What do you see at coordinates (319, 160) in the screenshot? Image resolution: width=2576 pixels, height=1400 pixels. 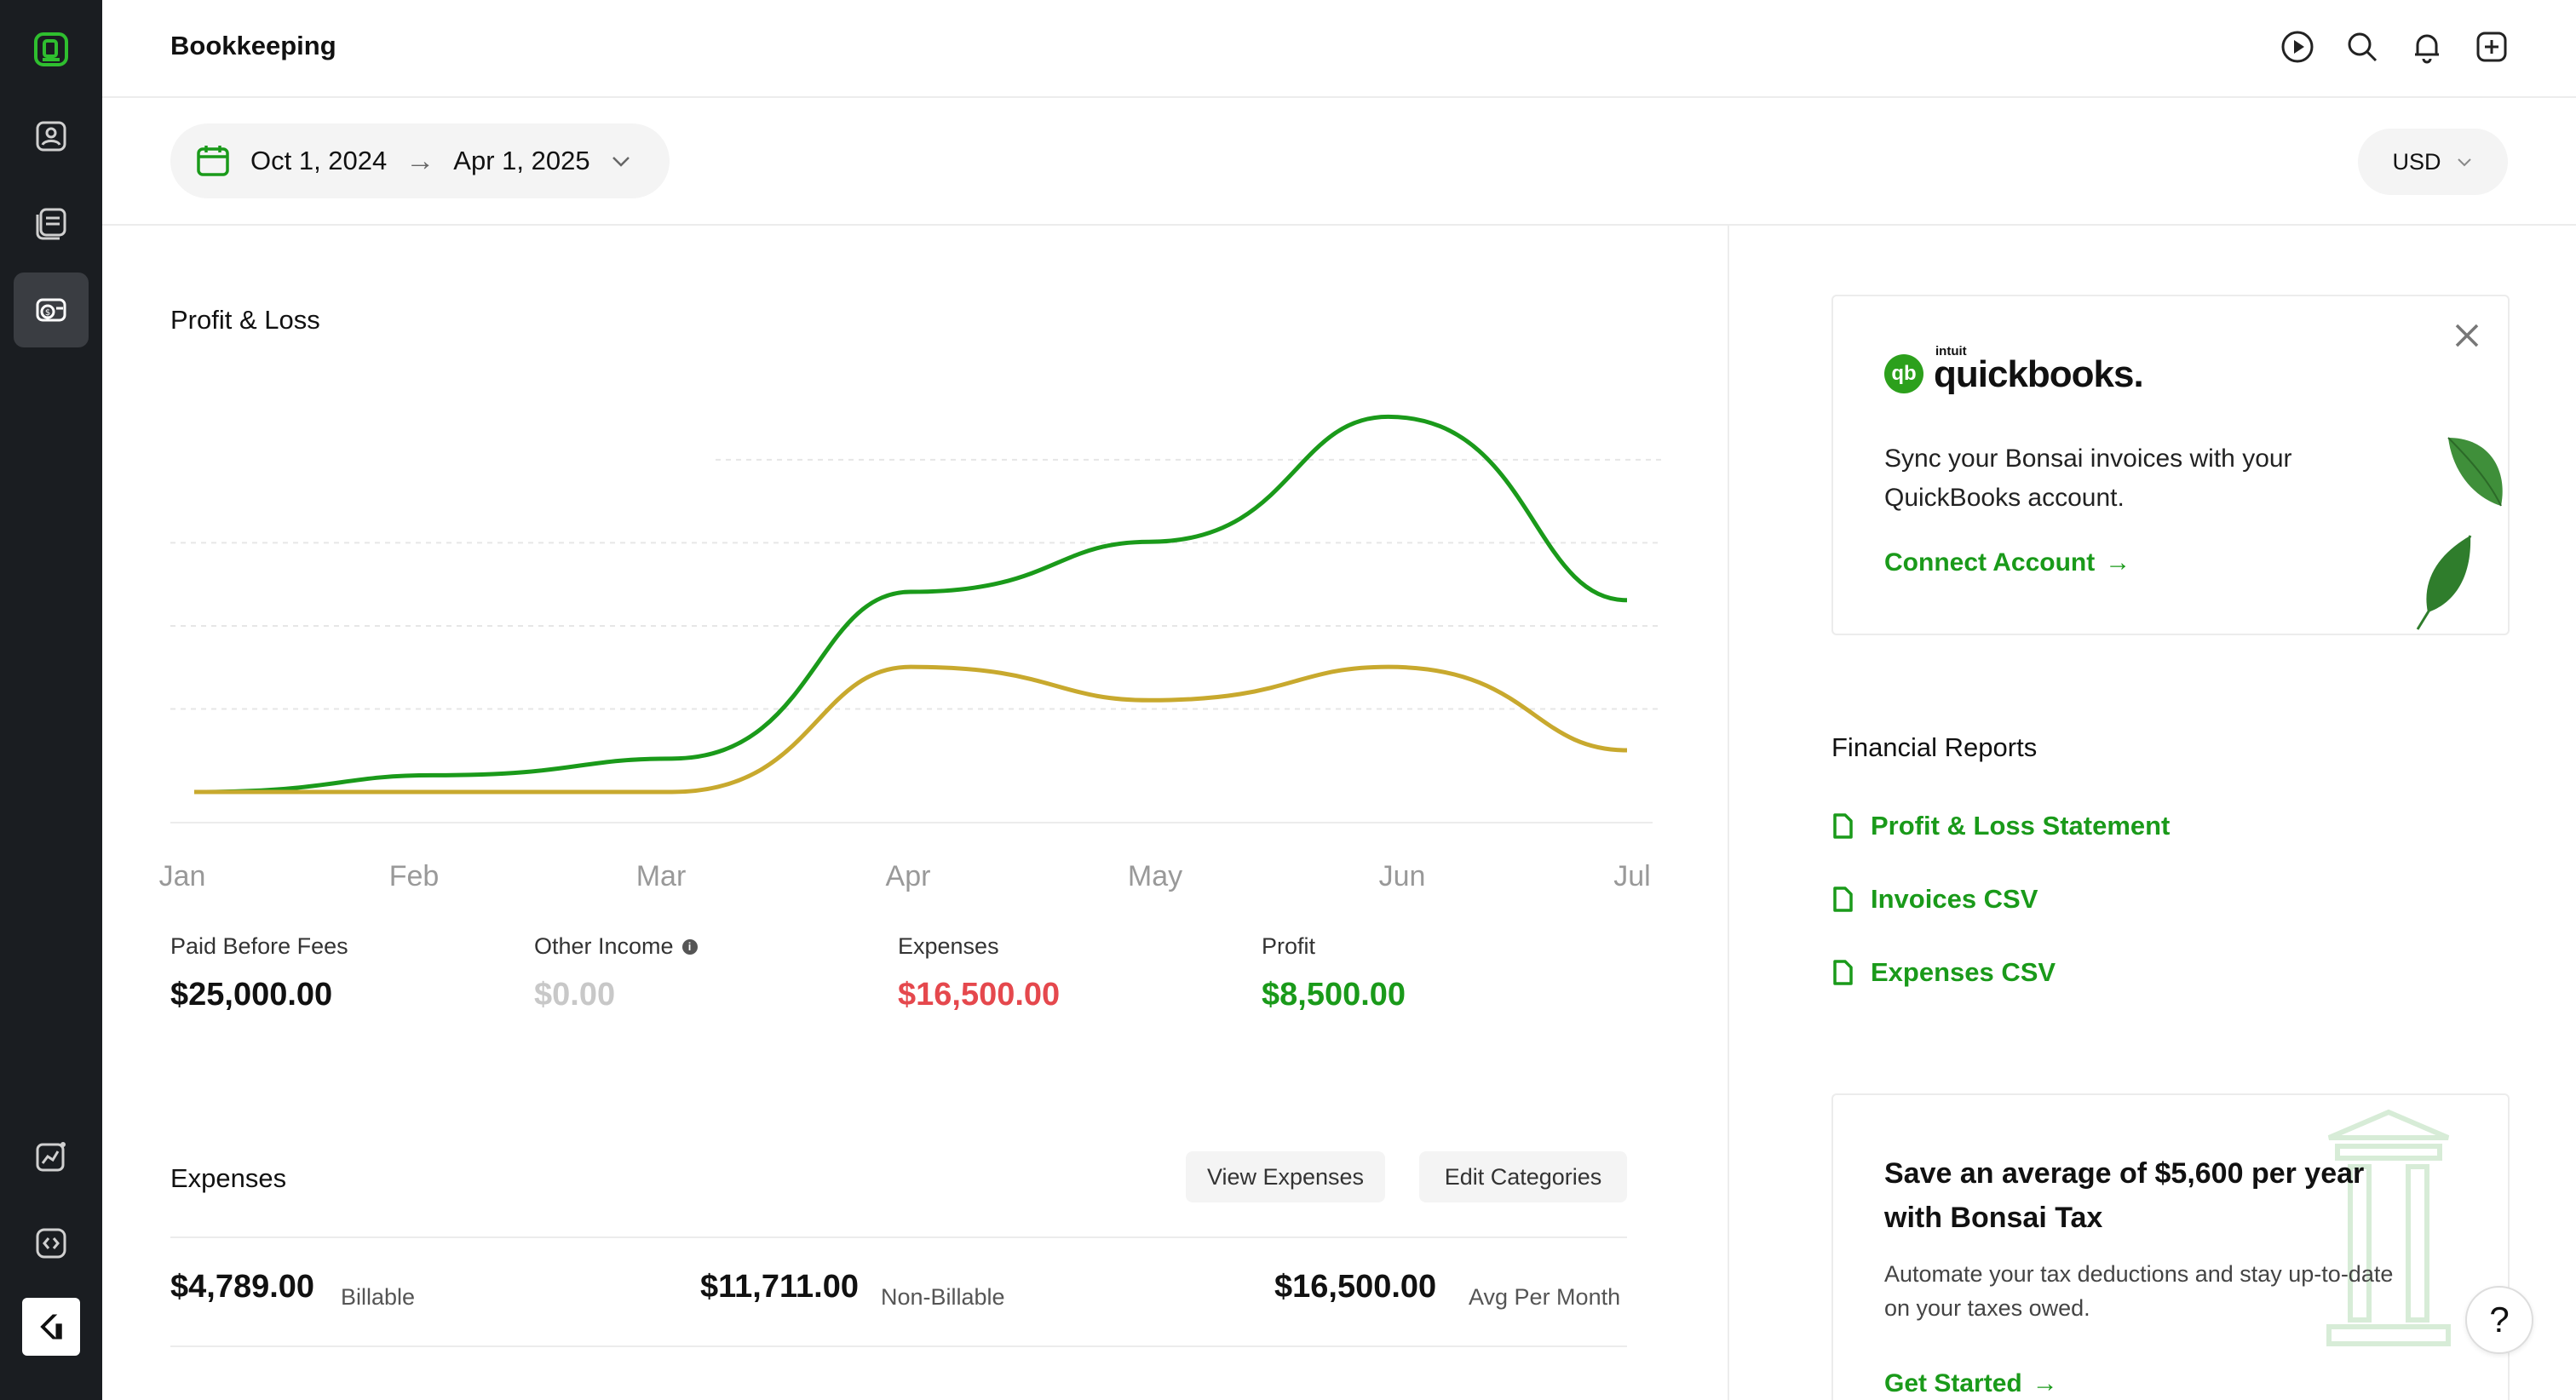 I see `date-start: Oct 1, 2024` at bounding box center [319, 160].